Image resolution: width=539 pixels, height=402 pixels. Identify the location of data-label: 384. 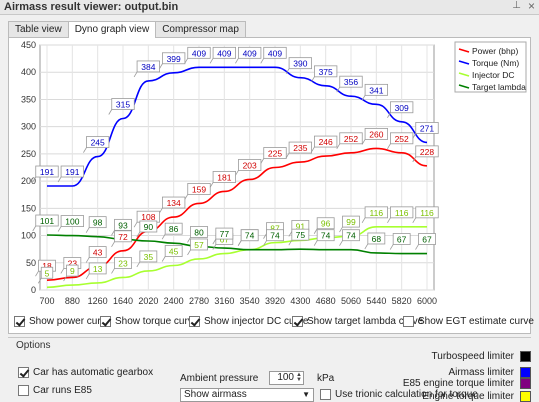
(148, 67).